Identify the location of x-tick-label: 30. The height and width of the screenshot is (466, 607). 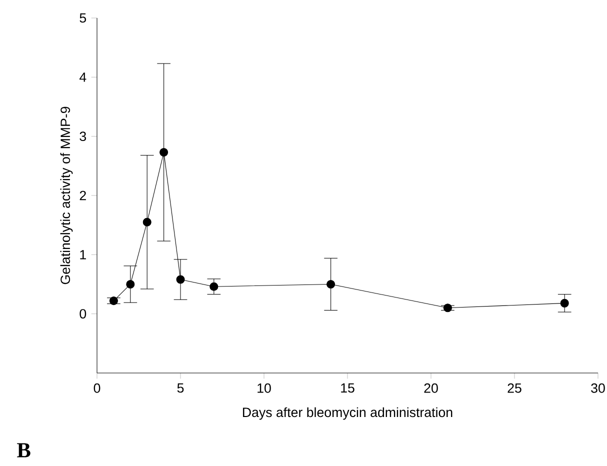
(598, 388).